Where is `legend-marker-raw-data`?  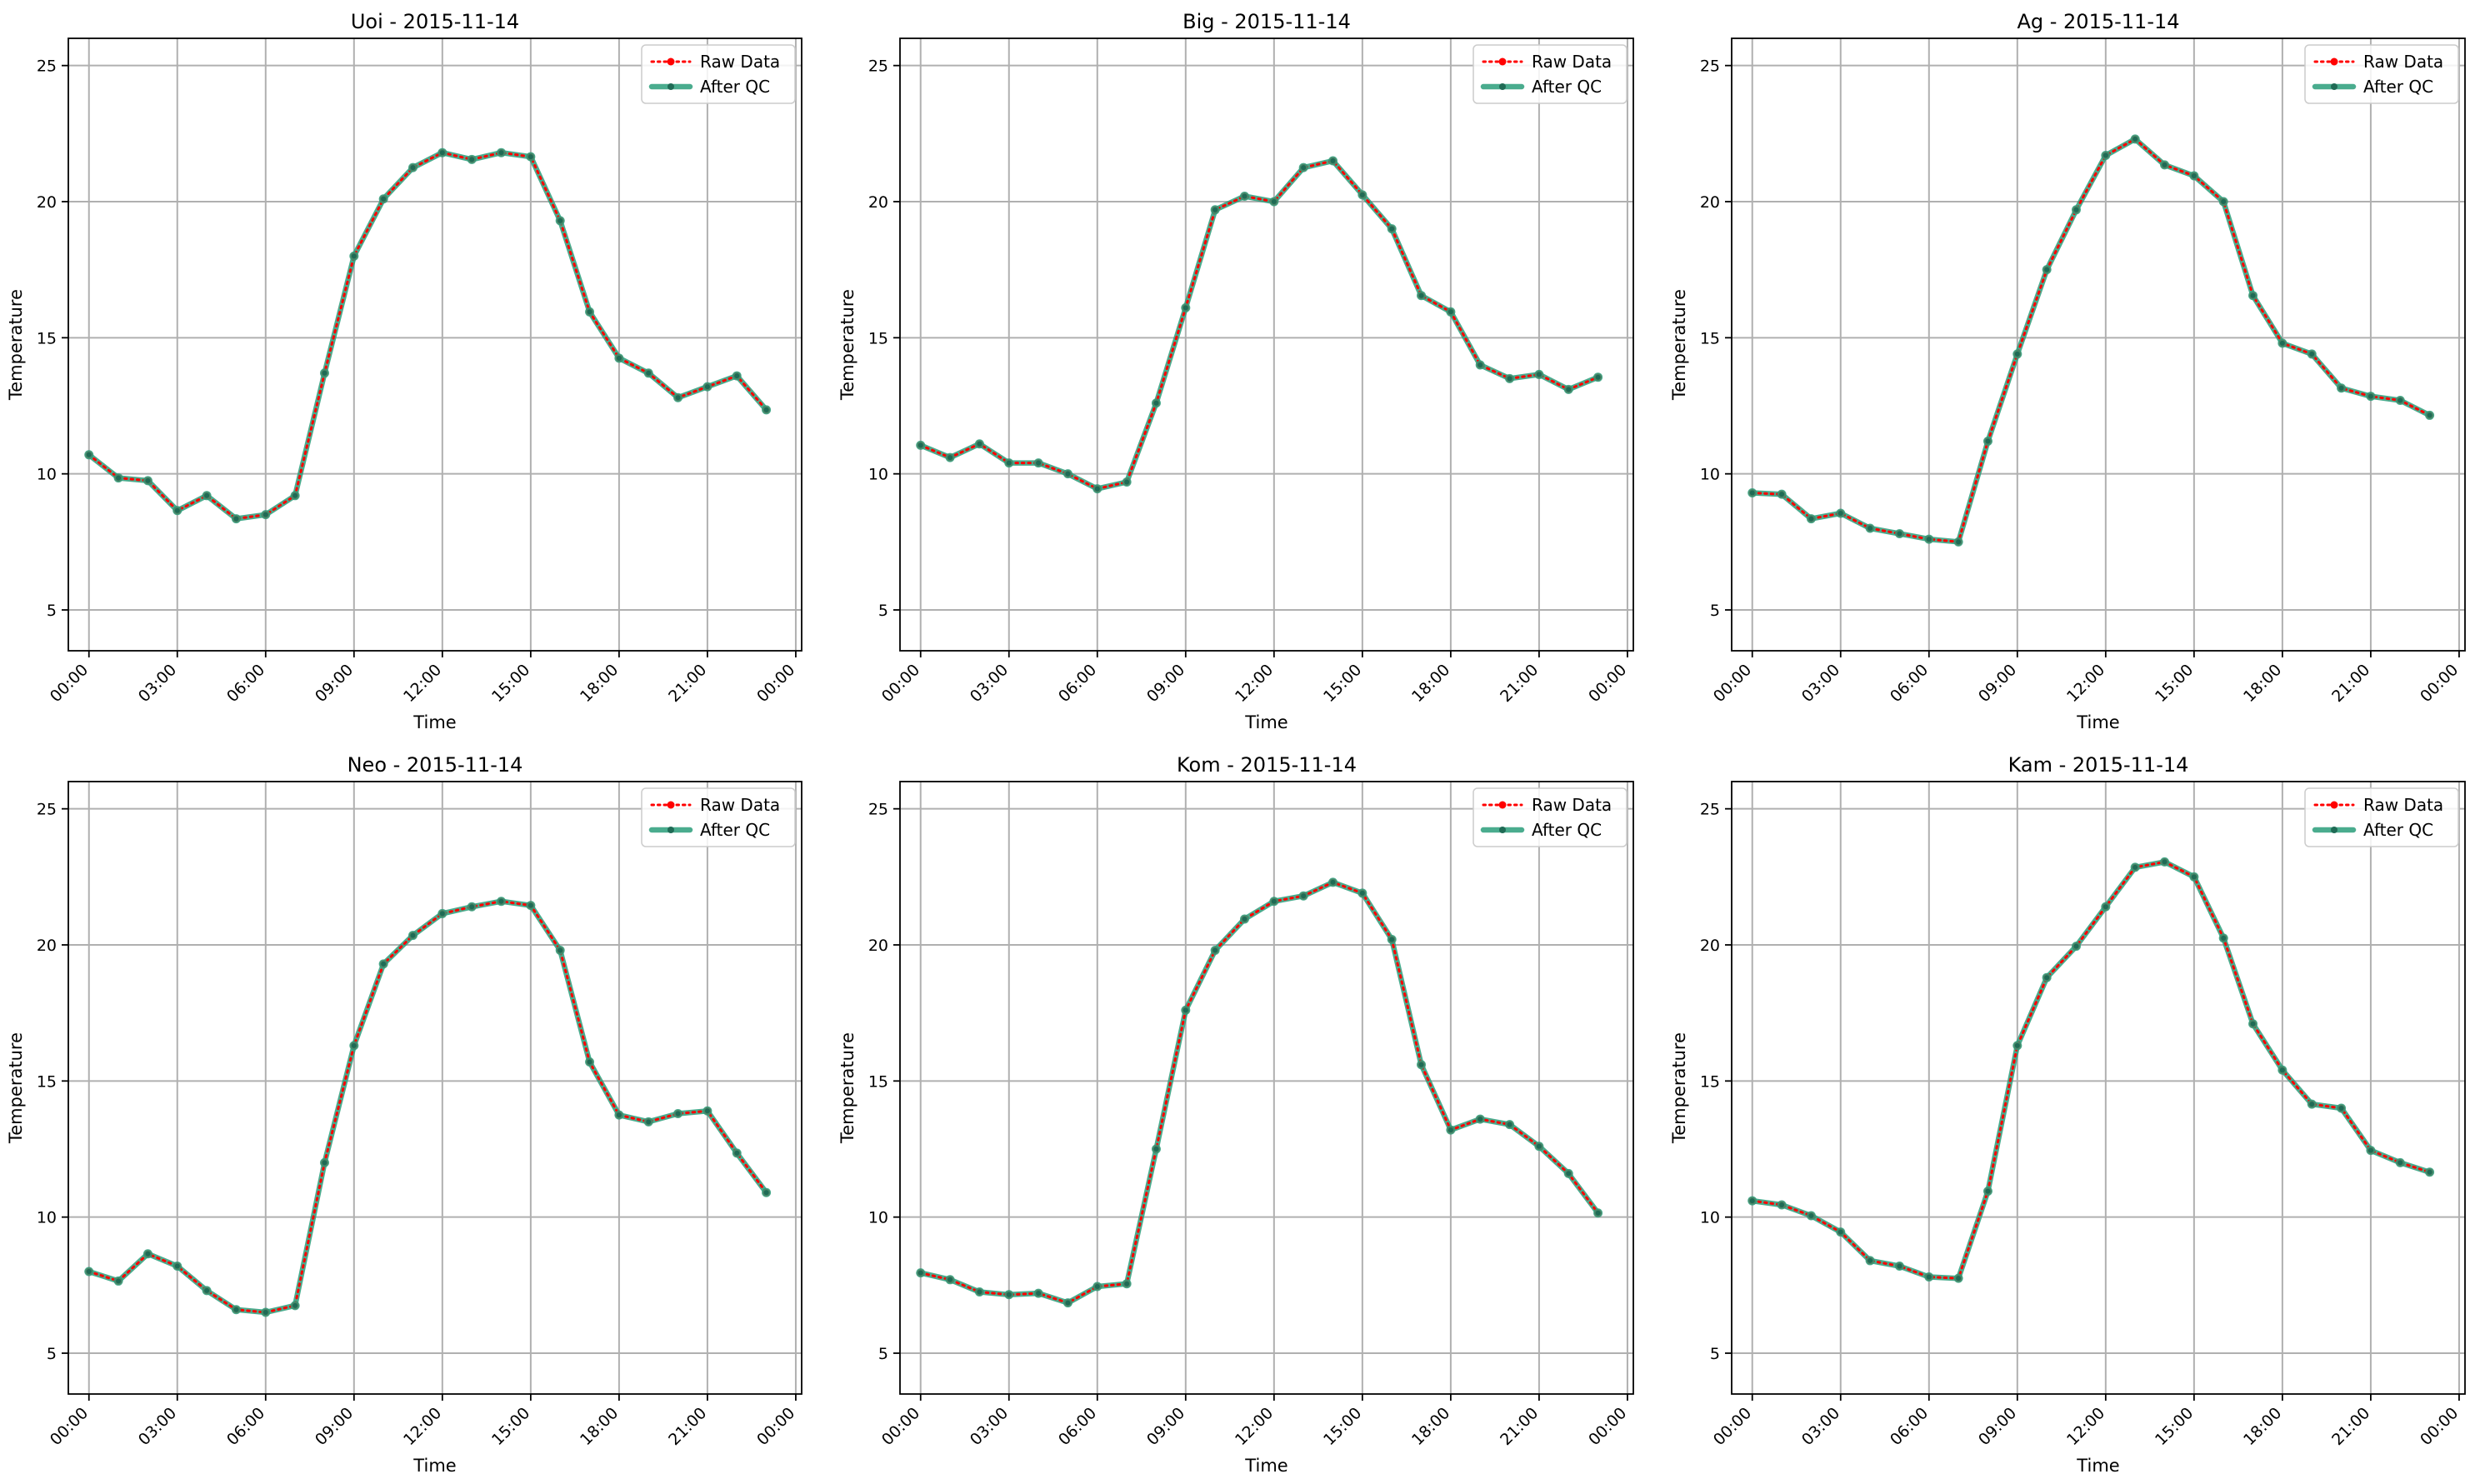
legend-marker-raw-data is located at coordinates (671, 805).